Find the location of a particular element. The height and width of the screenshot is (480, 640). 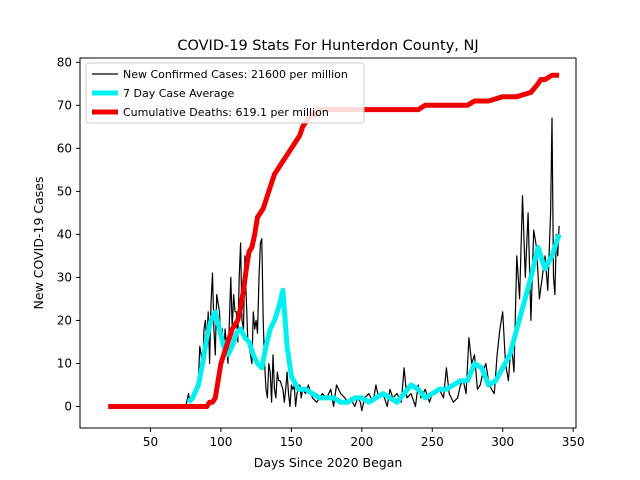

x-tick-label: 100 is located at coordinates (220, 442).